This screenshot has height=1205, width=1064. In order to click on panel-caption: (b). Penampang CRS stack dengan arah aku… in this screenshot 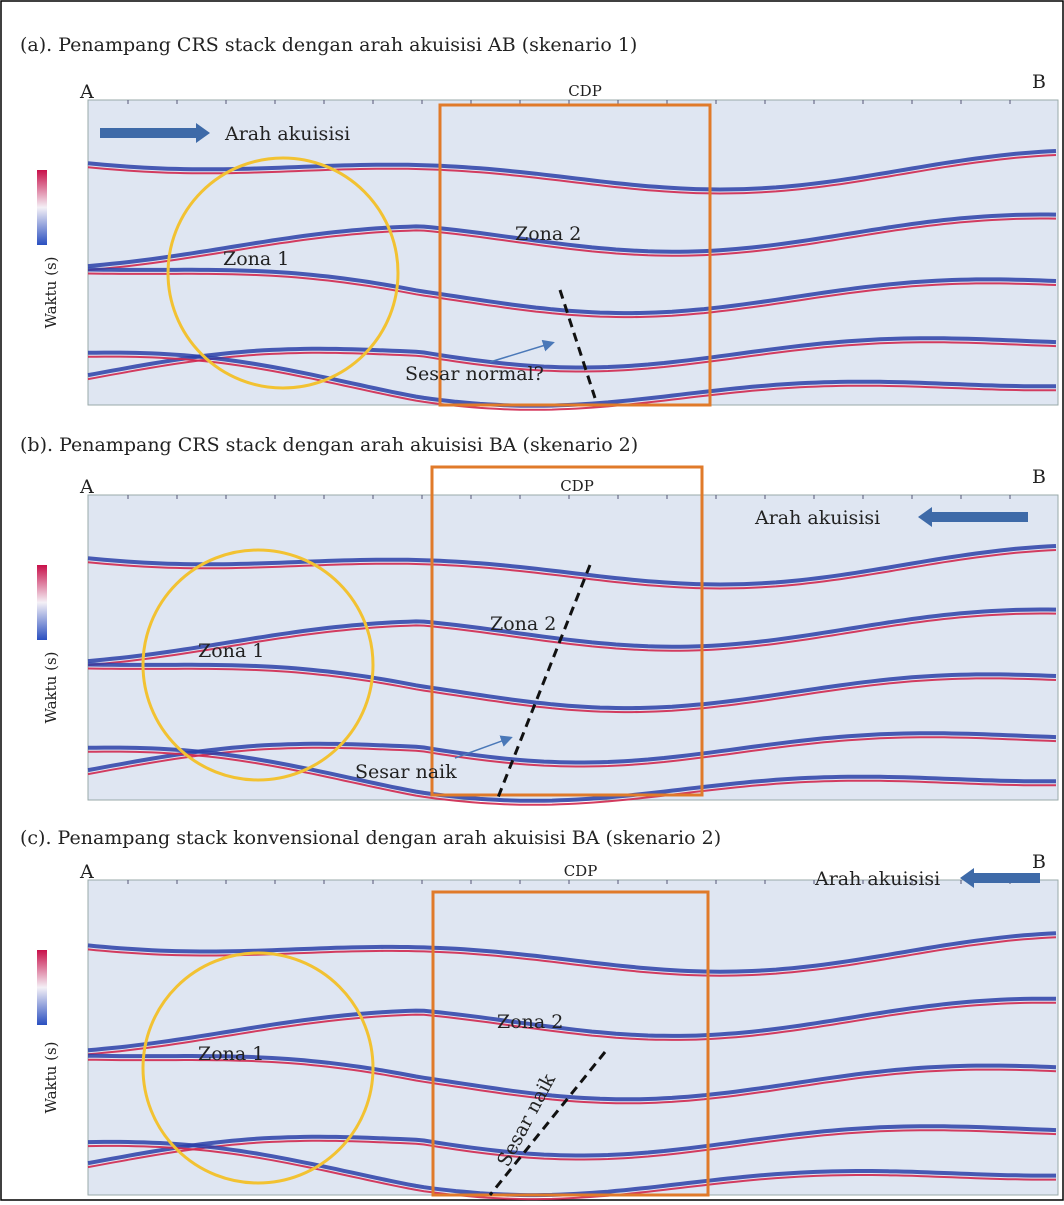, I will do `click(329, 445)`.